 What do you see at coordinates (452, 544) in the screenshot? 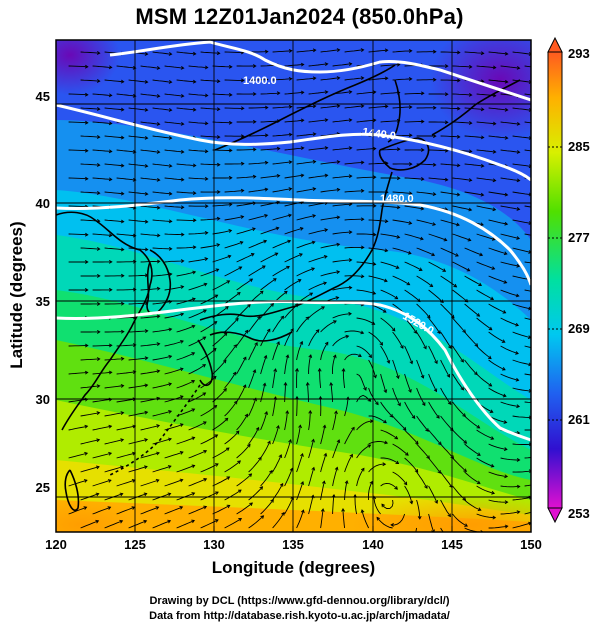
I see `x-tick-label: 145` at bounding box center [452, 544].